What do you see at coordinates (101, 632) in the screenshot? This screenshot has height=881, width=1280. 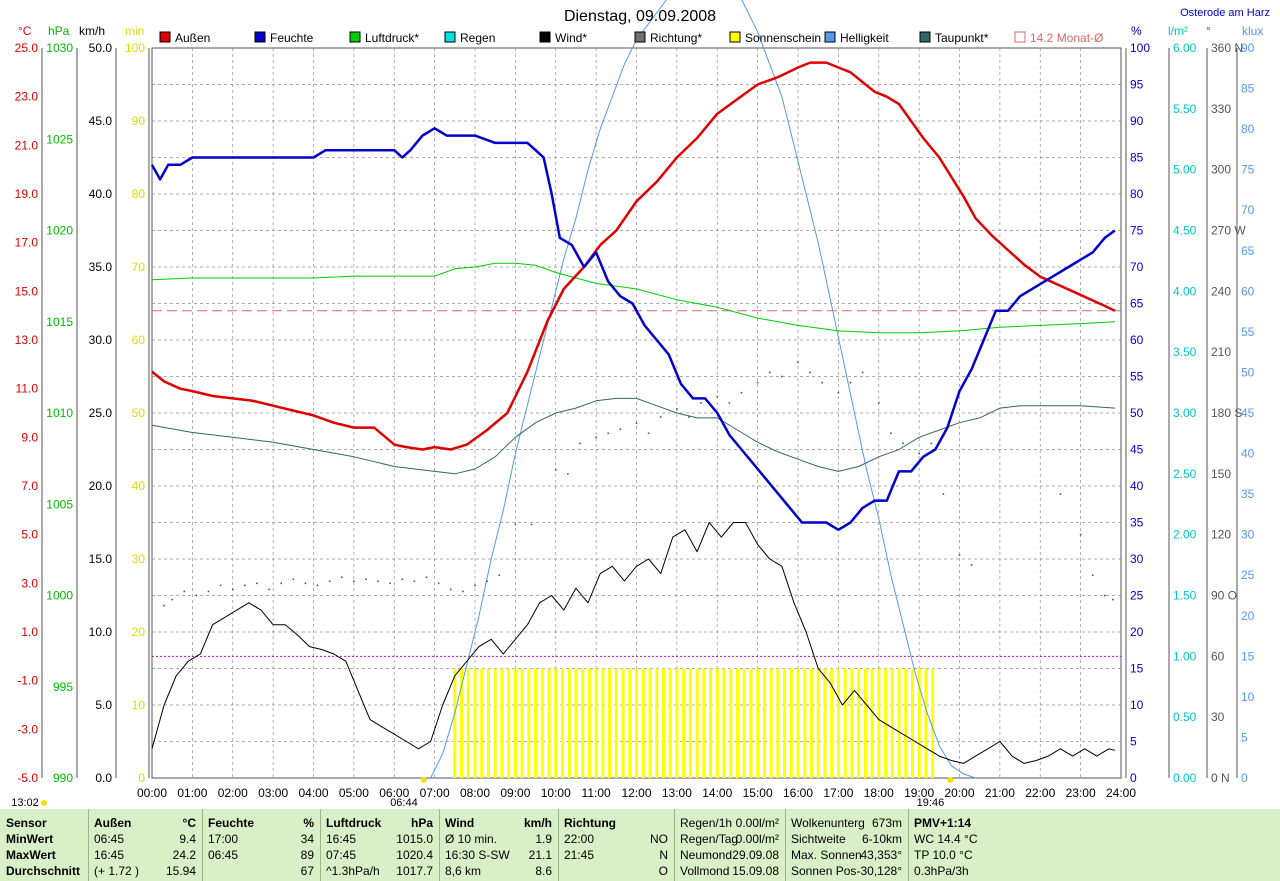 I see `tick-label-wind: 10.0` at bounding box center [101, 632].